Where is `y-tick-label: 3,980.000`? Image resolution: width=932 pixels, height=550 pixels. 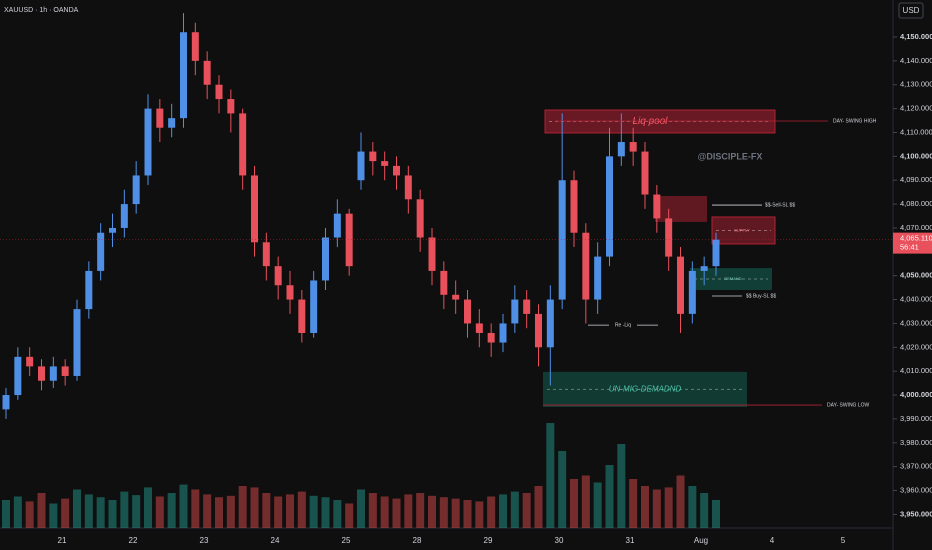
y-tick-label: 3,980.000 is located at coordinates (916, 442).